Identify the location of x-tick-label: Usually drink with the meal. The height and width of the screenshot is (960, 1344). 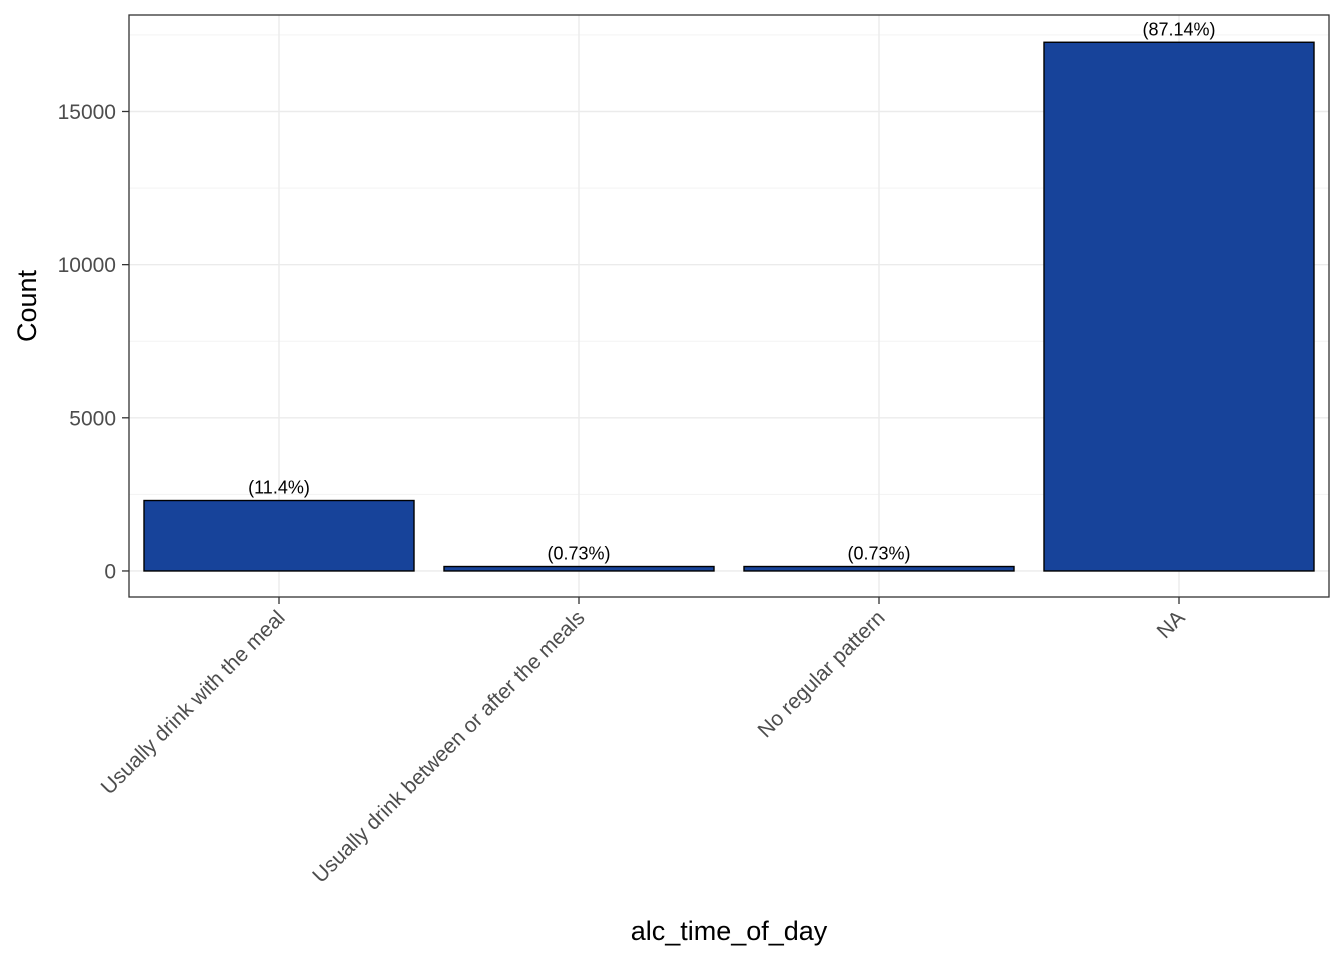
(193, 702).